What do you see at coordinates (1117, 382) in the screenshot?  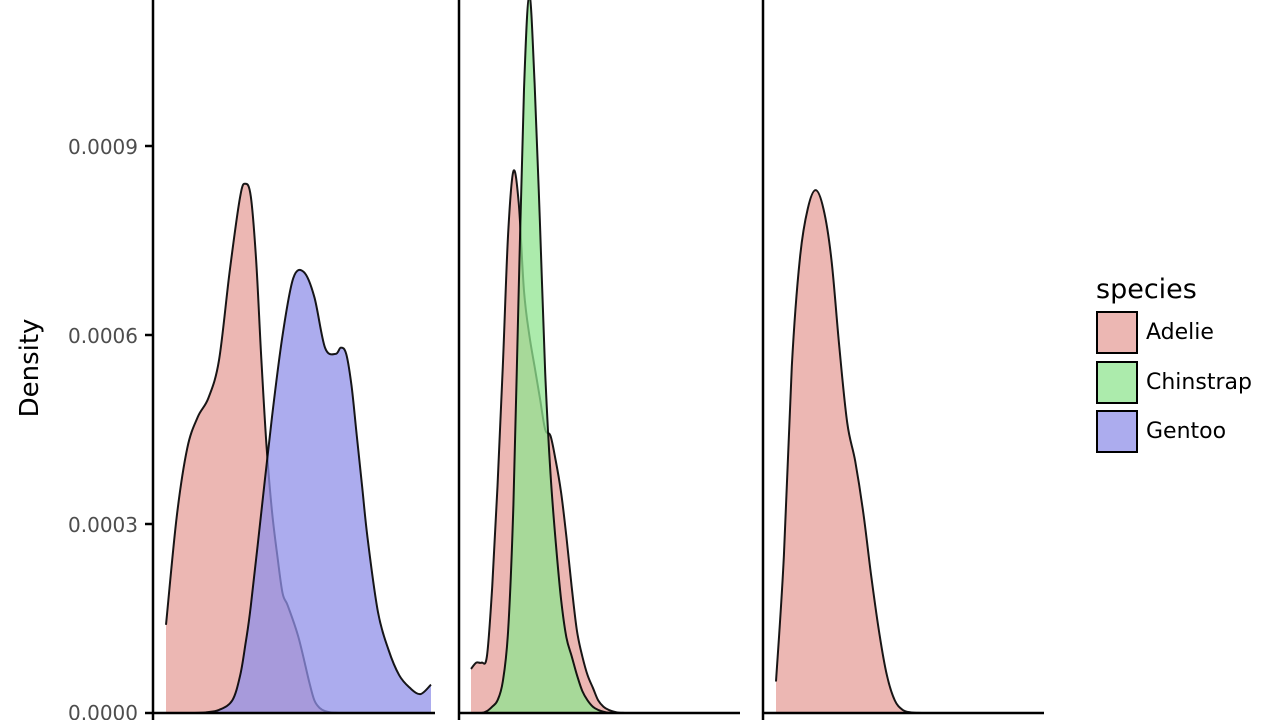 I see `legend-key-chinstrap` at bounding box center [1117, 382].